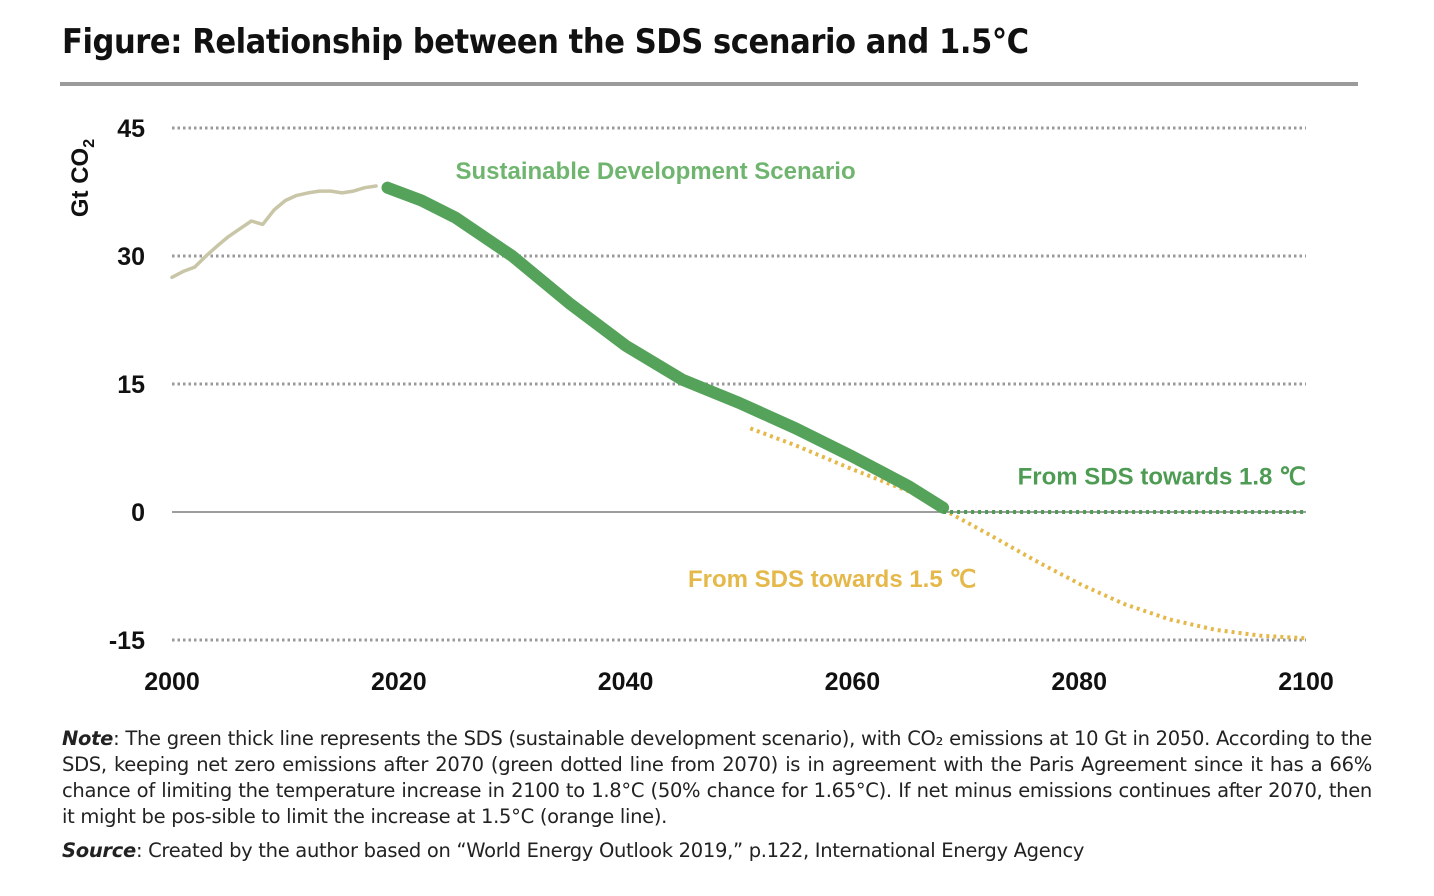 This screenshot has width=1434, height=896. Describe the element at coordinates (131, 129) in the screenshot. I see `y-tick-label: 45` at that location.